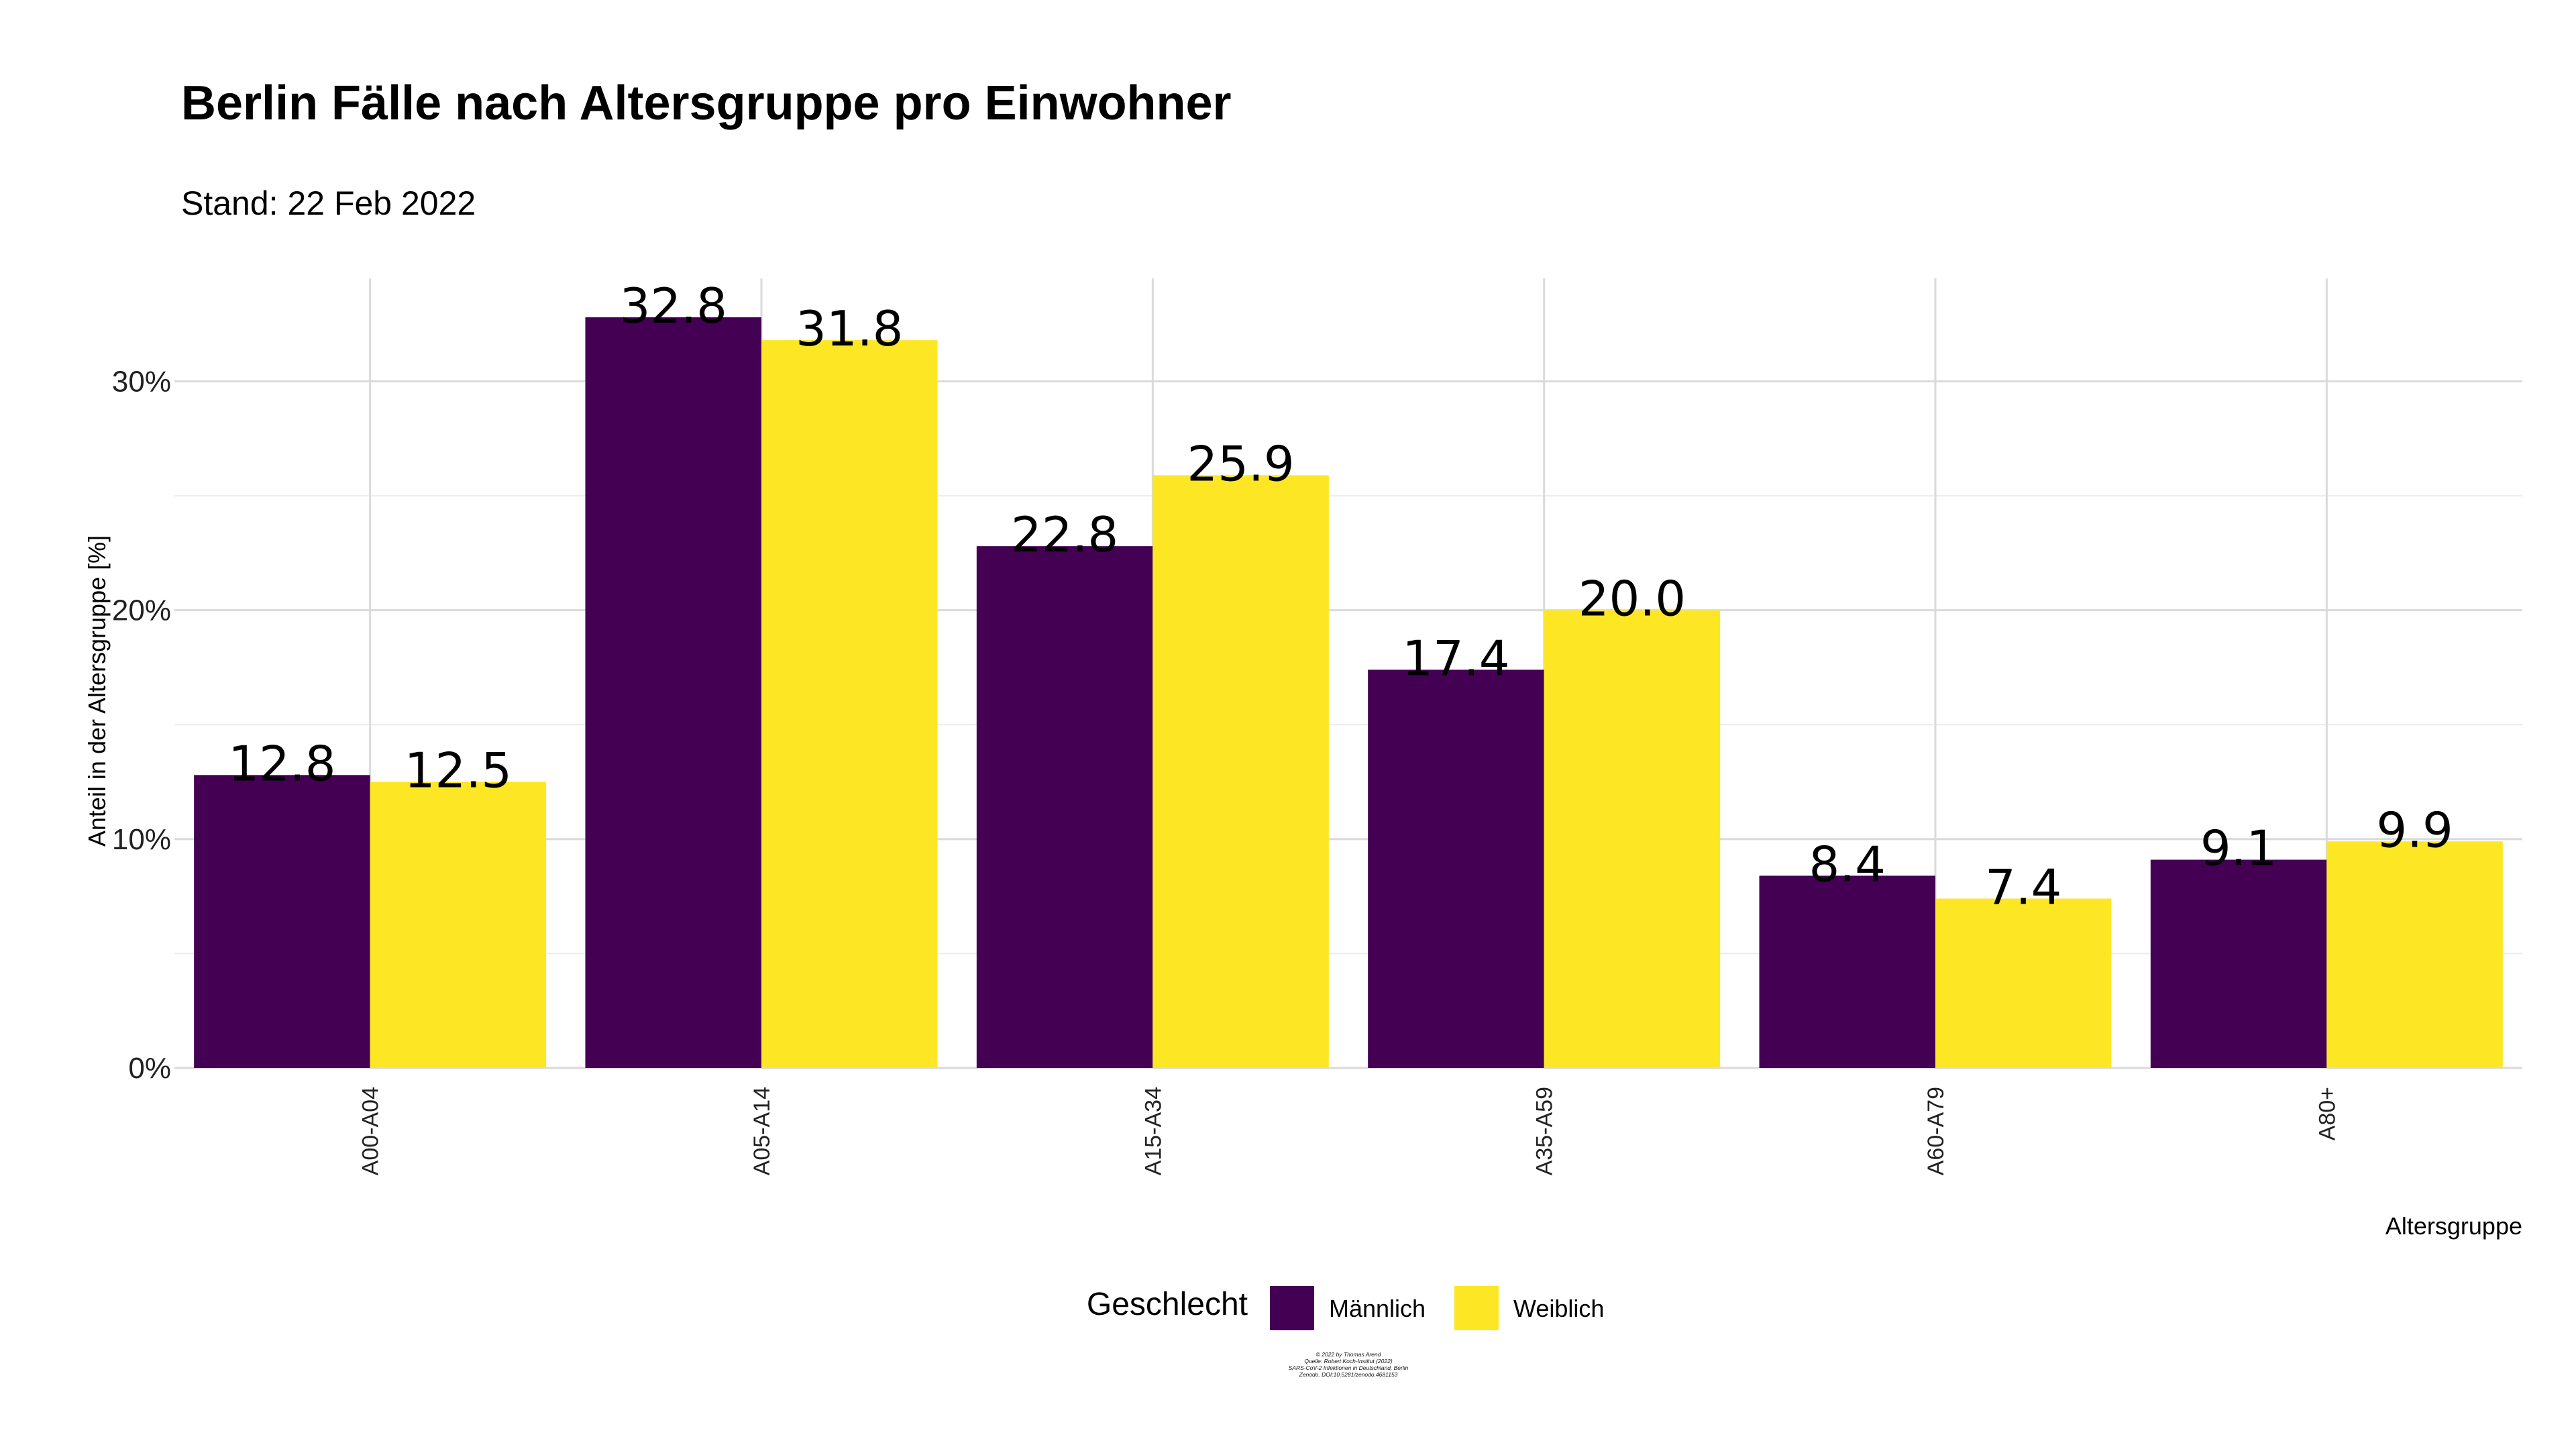 The image size is (2576, 1449). I want to click on bar-value-label: 12.8, so click(281, 763).